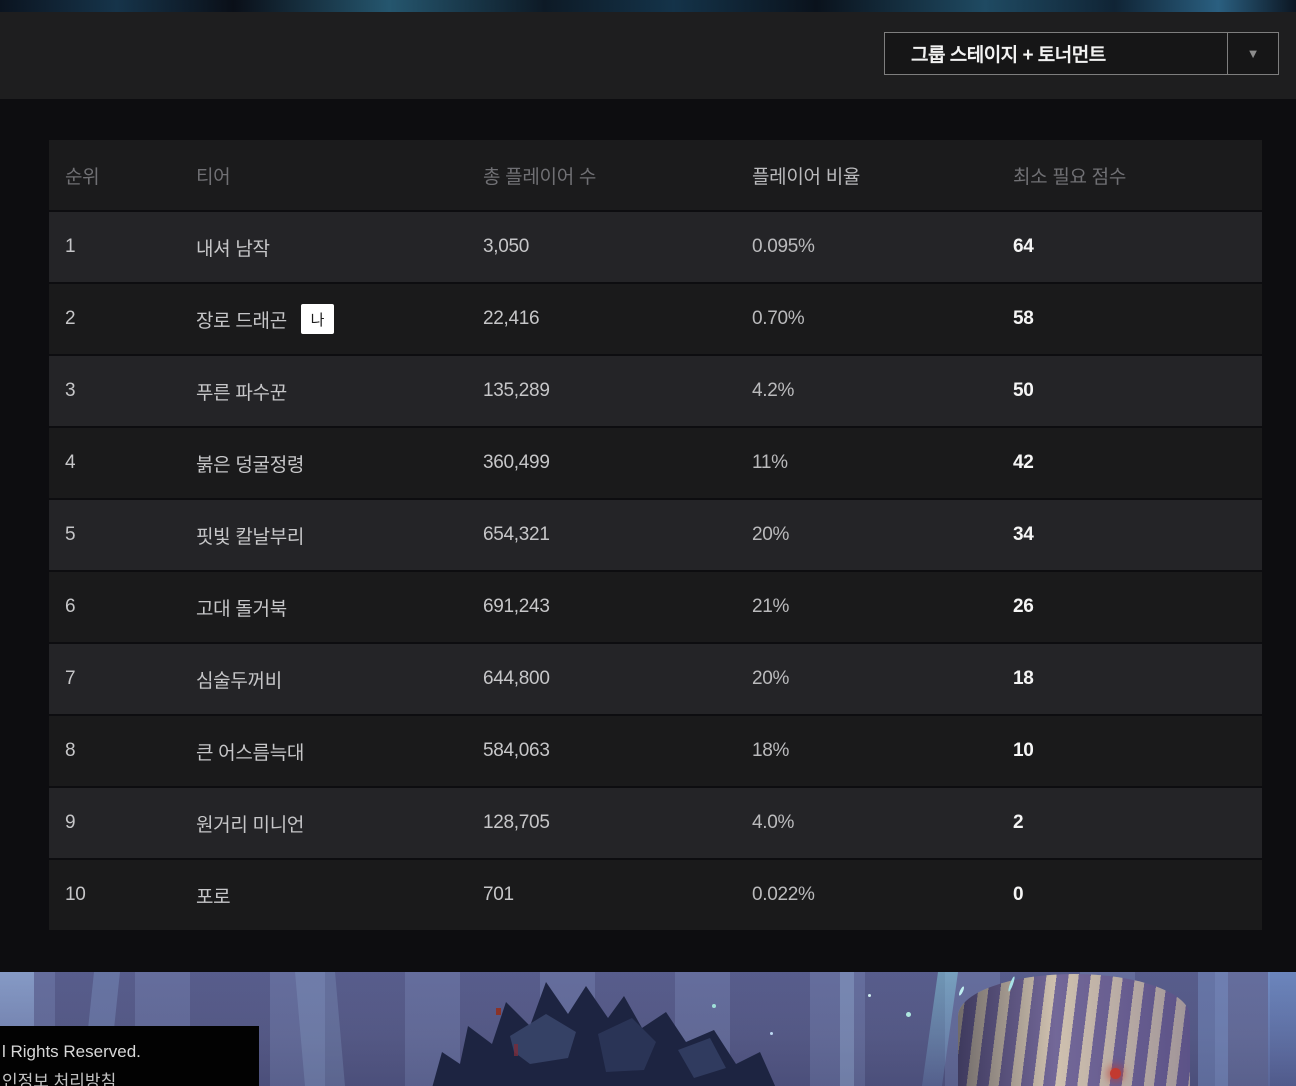 This screenshot has width=1296, height=1086. What do you see at coordinates (233, 249) in the screenshot?
I see `tier-name: 내셔 남작` at bounding box center [233, 249].